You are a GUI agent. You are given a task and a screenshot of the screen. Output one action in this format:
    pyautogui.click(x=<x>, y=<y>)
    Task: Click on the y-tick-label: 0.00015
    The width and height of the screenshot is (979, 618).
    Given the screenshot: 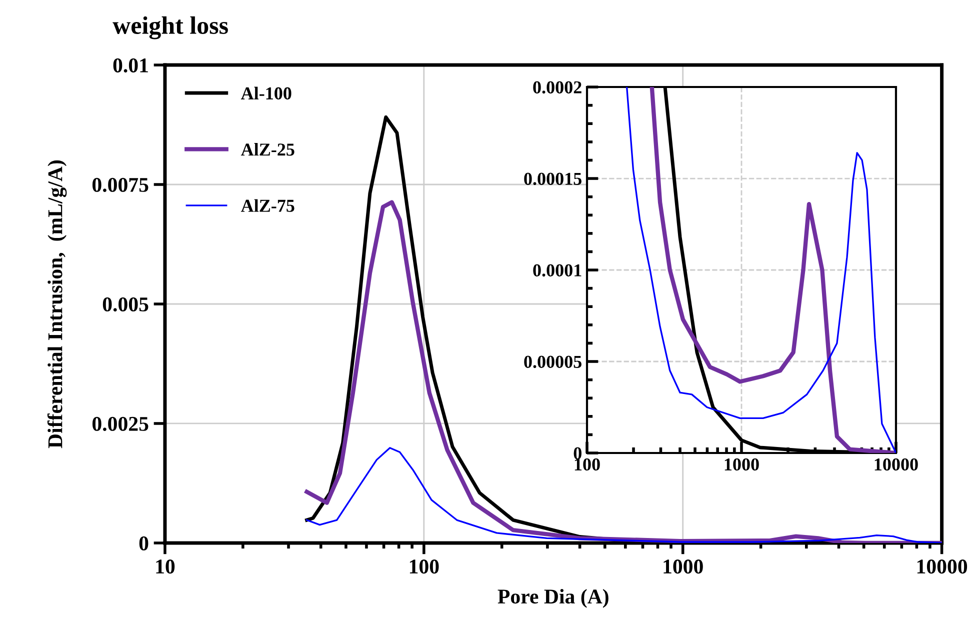 What is the action you would take?
    pyautogui.click(x=553, y=179)
    